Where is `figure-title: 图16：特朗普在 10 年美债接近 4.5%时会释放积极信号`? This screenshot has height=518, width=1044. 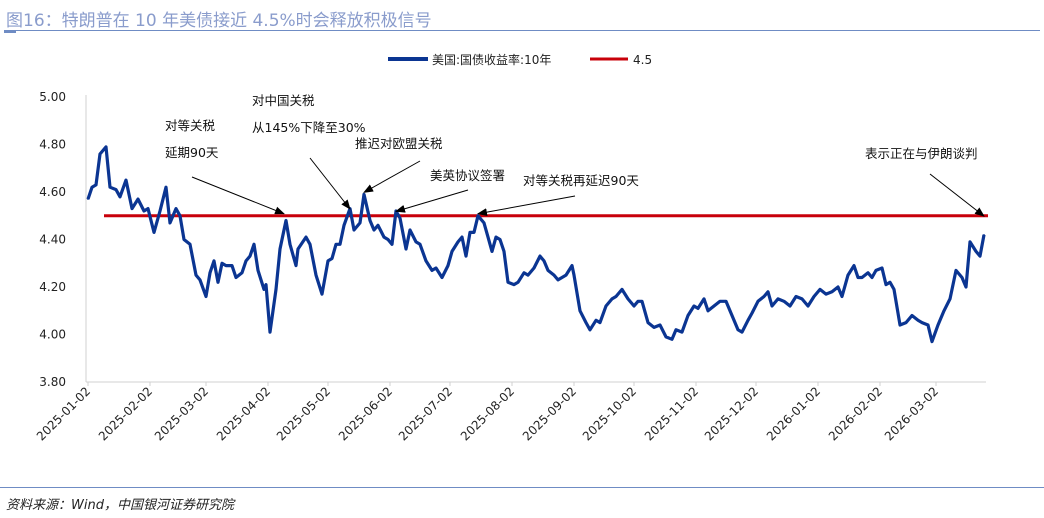
figure-title: 图16：特朗普在 10 年美债接近 4.5%时会释放积极信号 is located at coordinates (219, 21).